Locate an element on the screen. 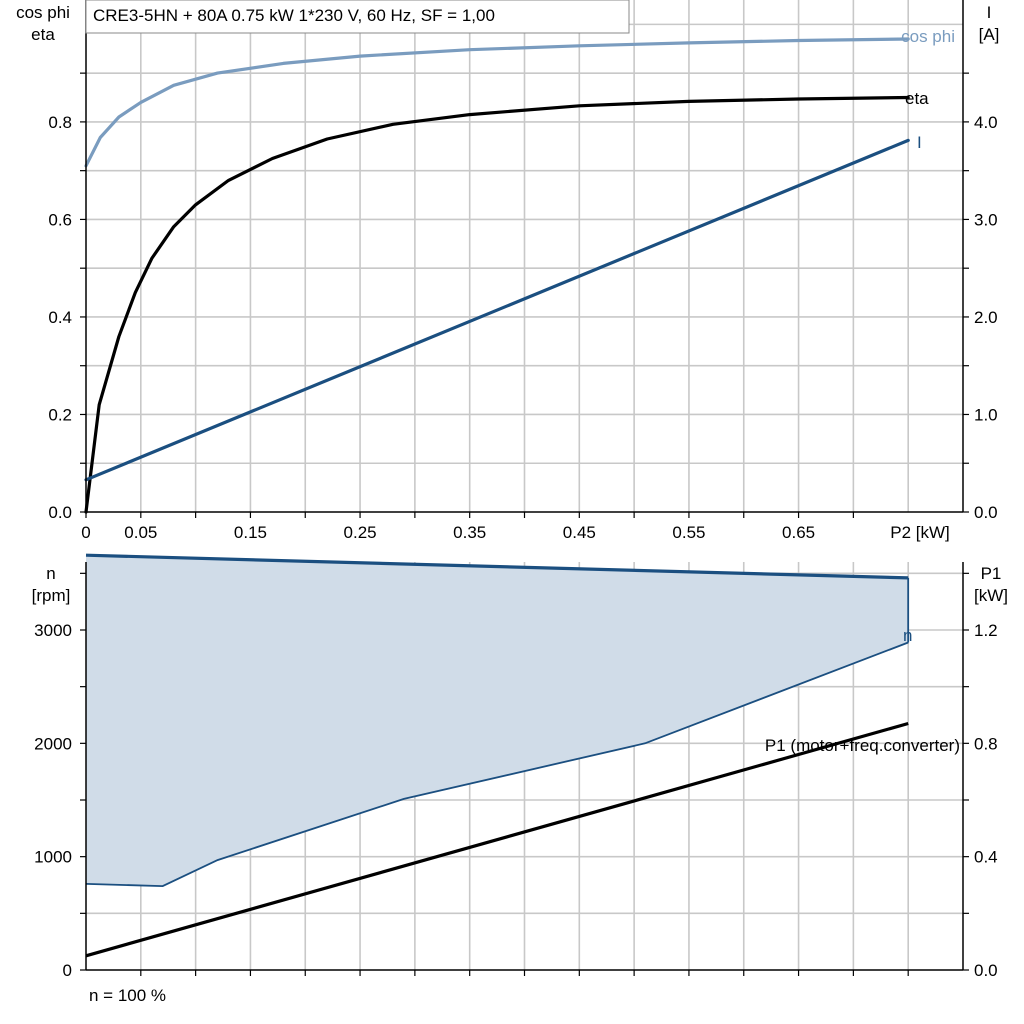 This screenshot has width=1024, height=1024. speed-footnote: n = 100 % is located at coordinates (127, 995).